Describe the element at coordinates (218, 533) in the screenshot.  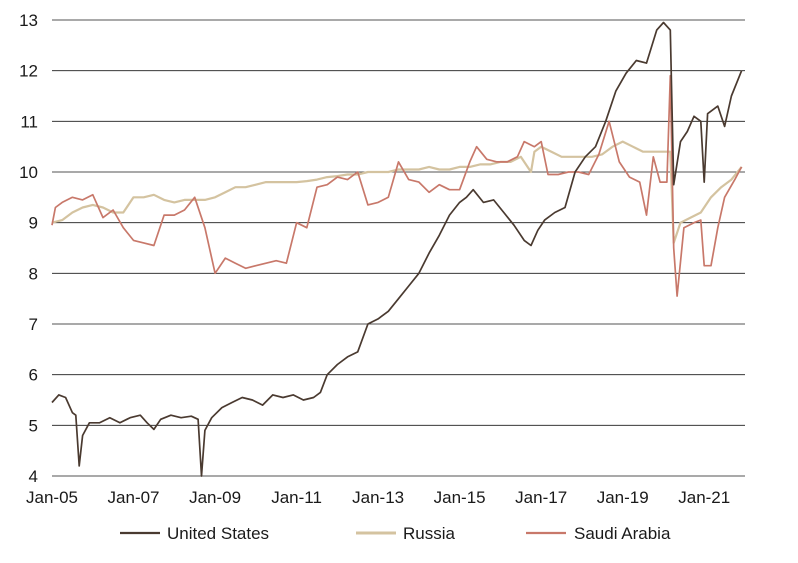
I see `legend-label-united-states: United States` at that location.